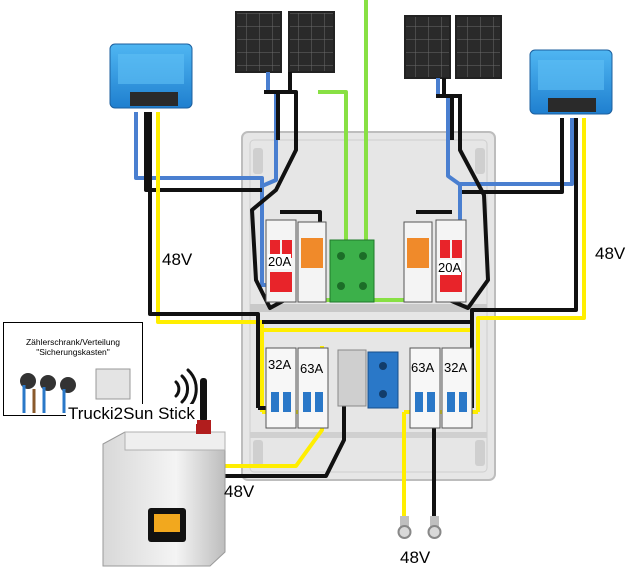  Describe the element at coordinates (312, 262) in the screenshot. I see `surge-protector-left` at that location.